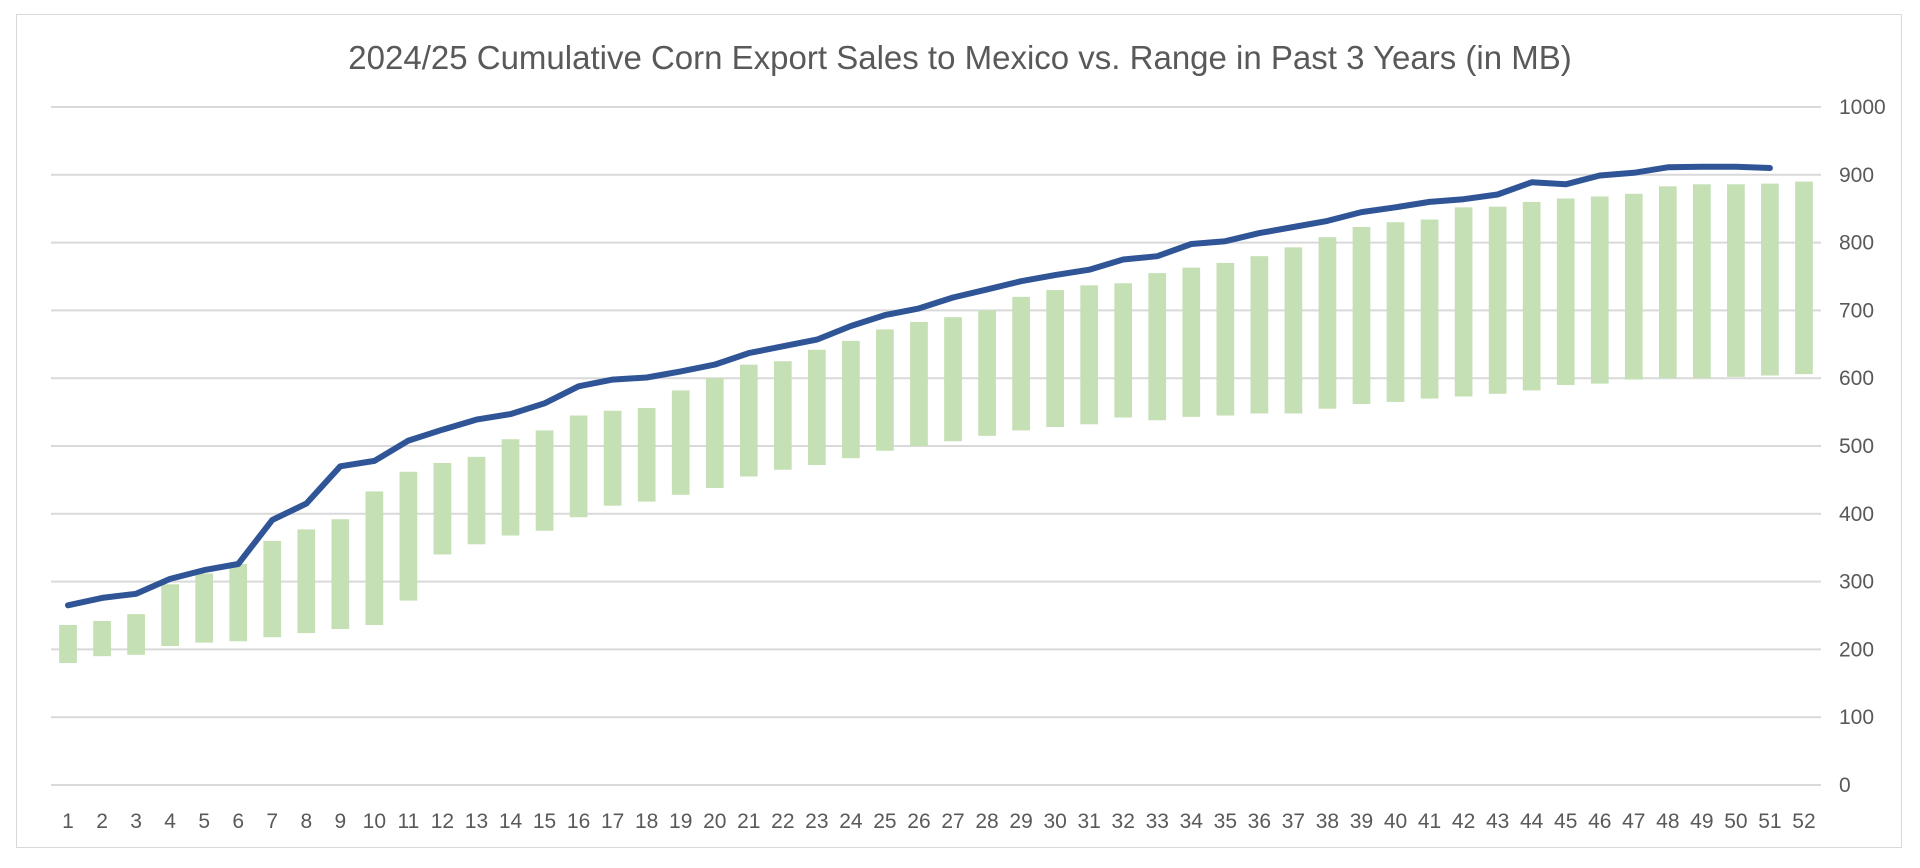 The width and height of the screenshot is (1920, 868). What do you see at coordinates (918, 821) in the screenshot?
I see `x-tick-label: 26` at bounding box center [918, 821].